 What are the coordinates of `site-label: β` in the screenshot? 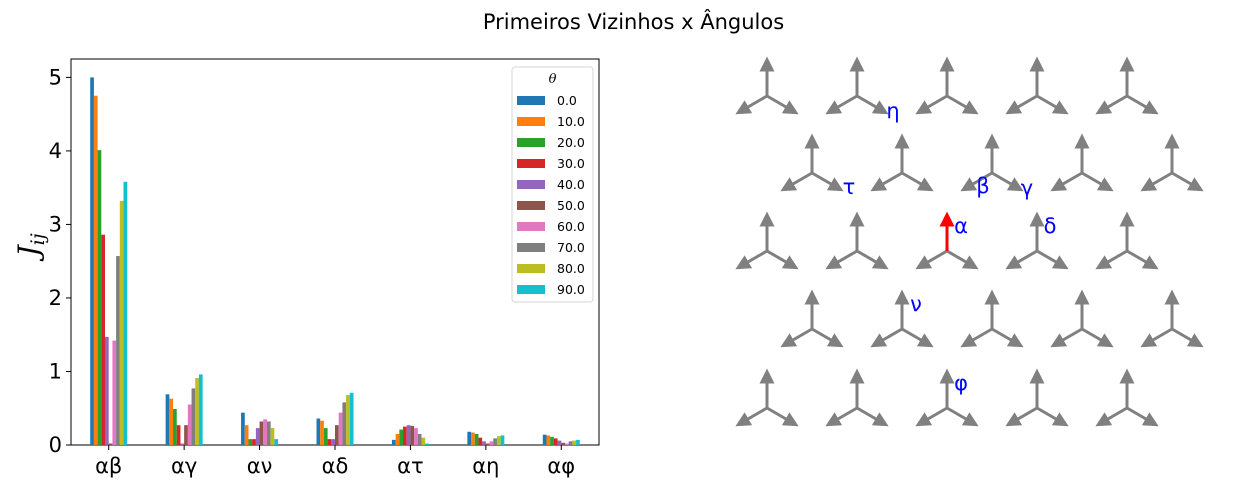 It's located at (982, 186).